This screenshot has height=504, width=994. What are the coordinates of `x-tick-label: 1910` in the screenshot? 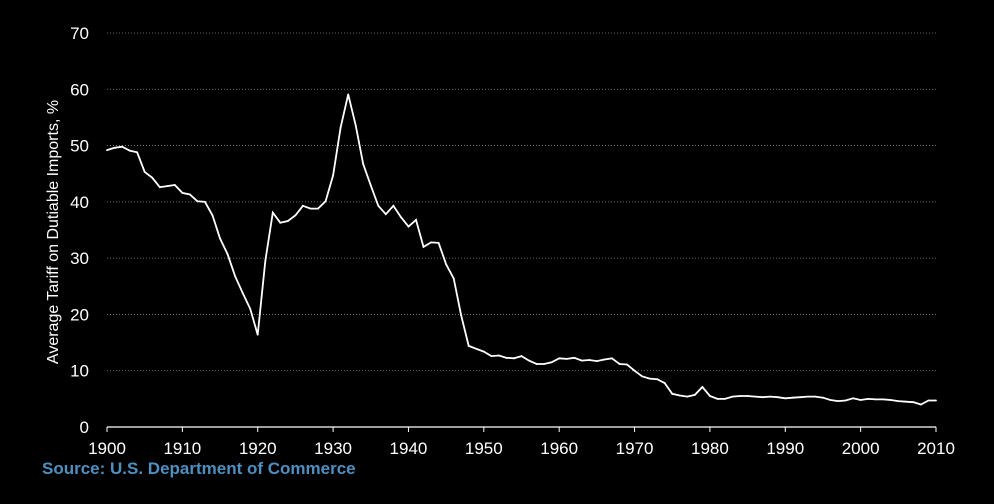 It's located at (182, 448).